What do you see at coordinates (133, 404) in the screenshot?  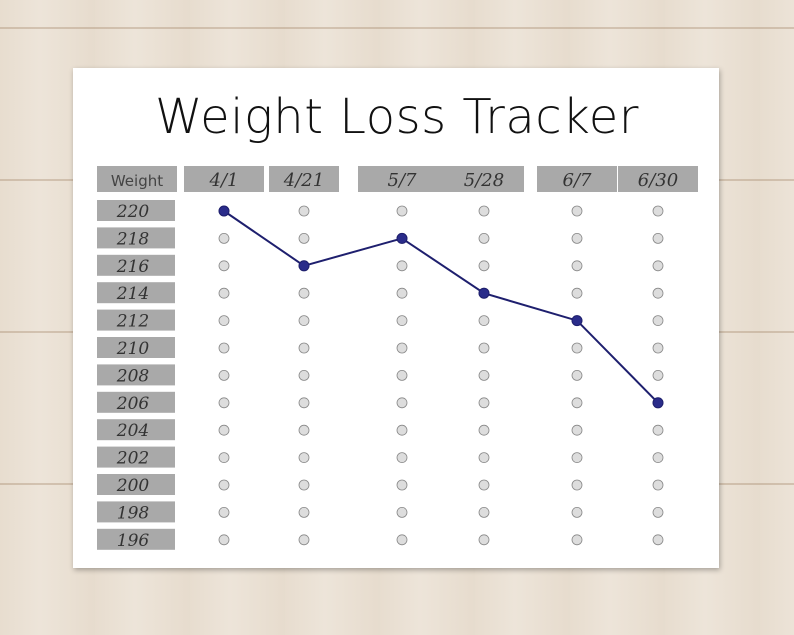 I see `weight-label: 206` at bounding box center [133, 404].